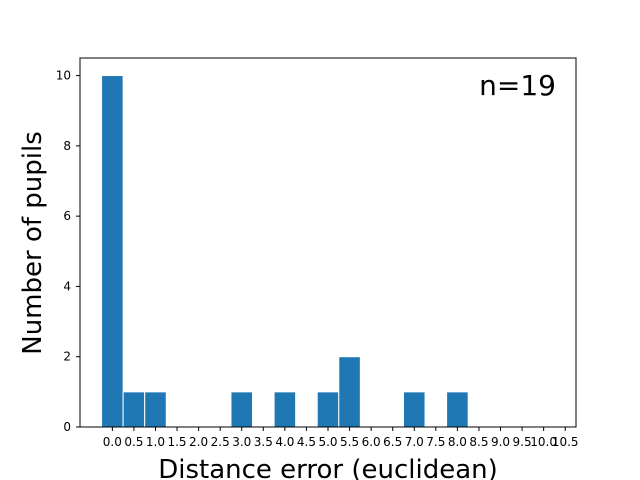  I want to click on x-tick-label: 2.0, so click(198, 442).